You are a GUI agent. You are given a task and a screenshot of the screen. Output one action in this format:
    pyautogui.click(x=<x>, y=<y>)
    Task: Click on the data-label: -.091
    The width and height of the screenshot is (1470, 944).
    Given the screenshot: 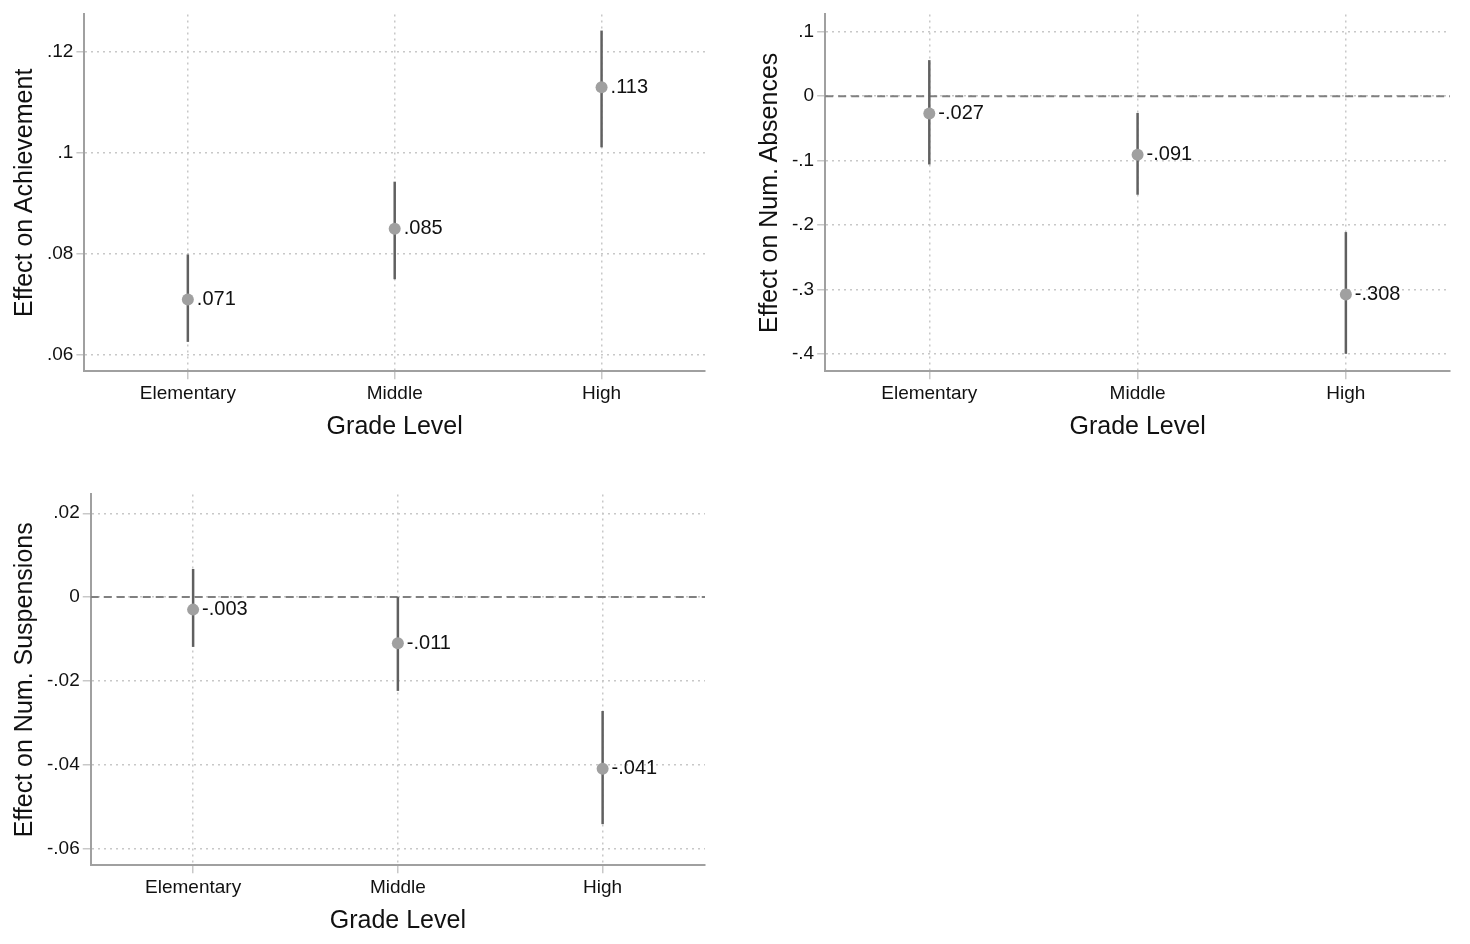 What is the action you would take?
    pyautogui.click(x=1169, y=153)
    